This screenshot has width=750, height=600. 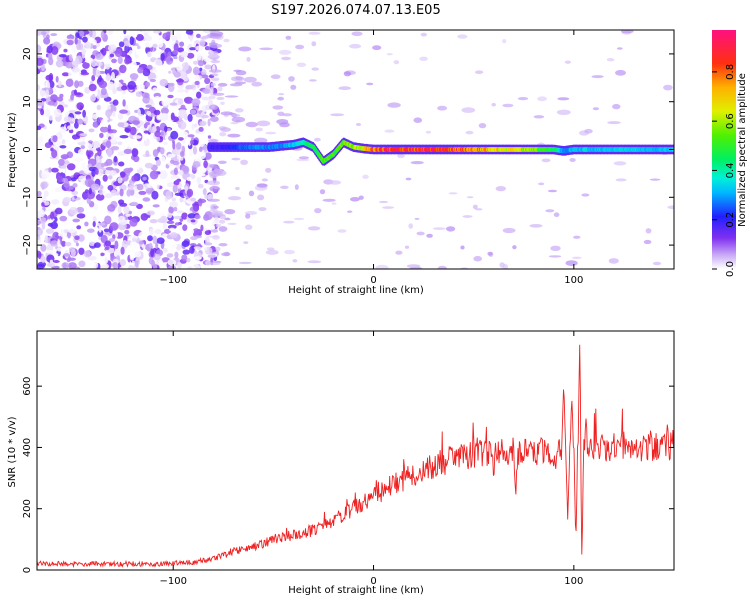 What do you see at coordinates (373, 280) in the screenshot?
I see `x-tick-label: 0` at bounding box center [373, 280].